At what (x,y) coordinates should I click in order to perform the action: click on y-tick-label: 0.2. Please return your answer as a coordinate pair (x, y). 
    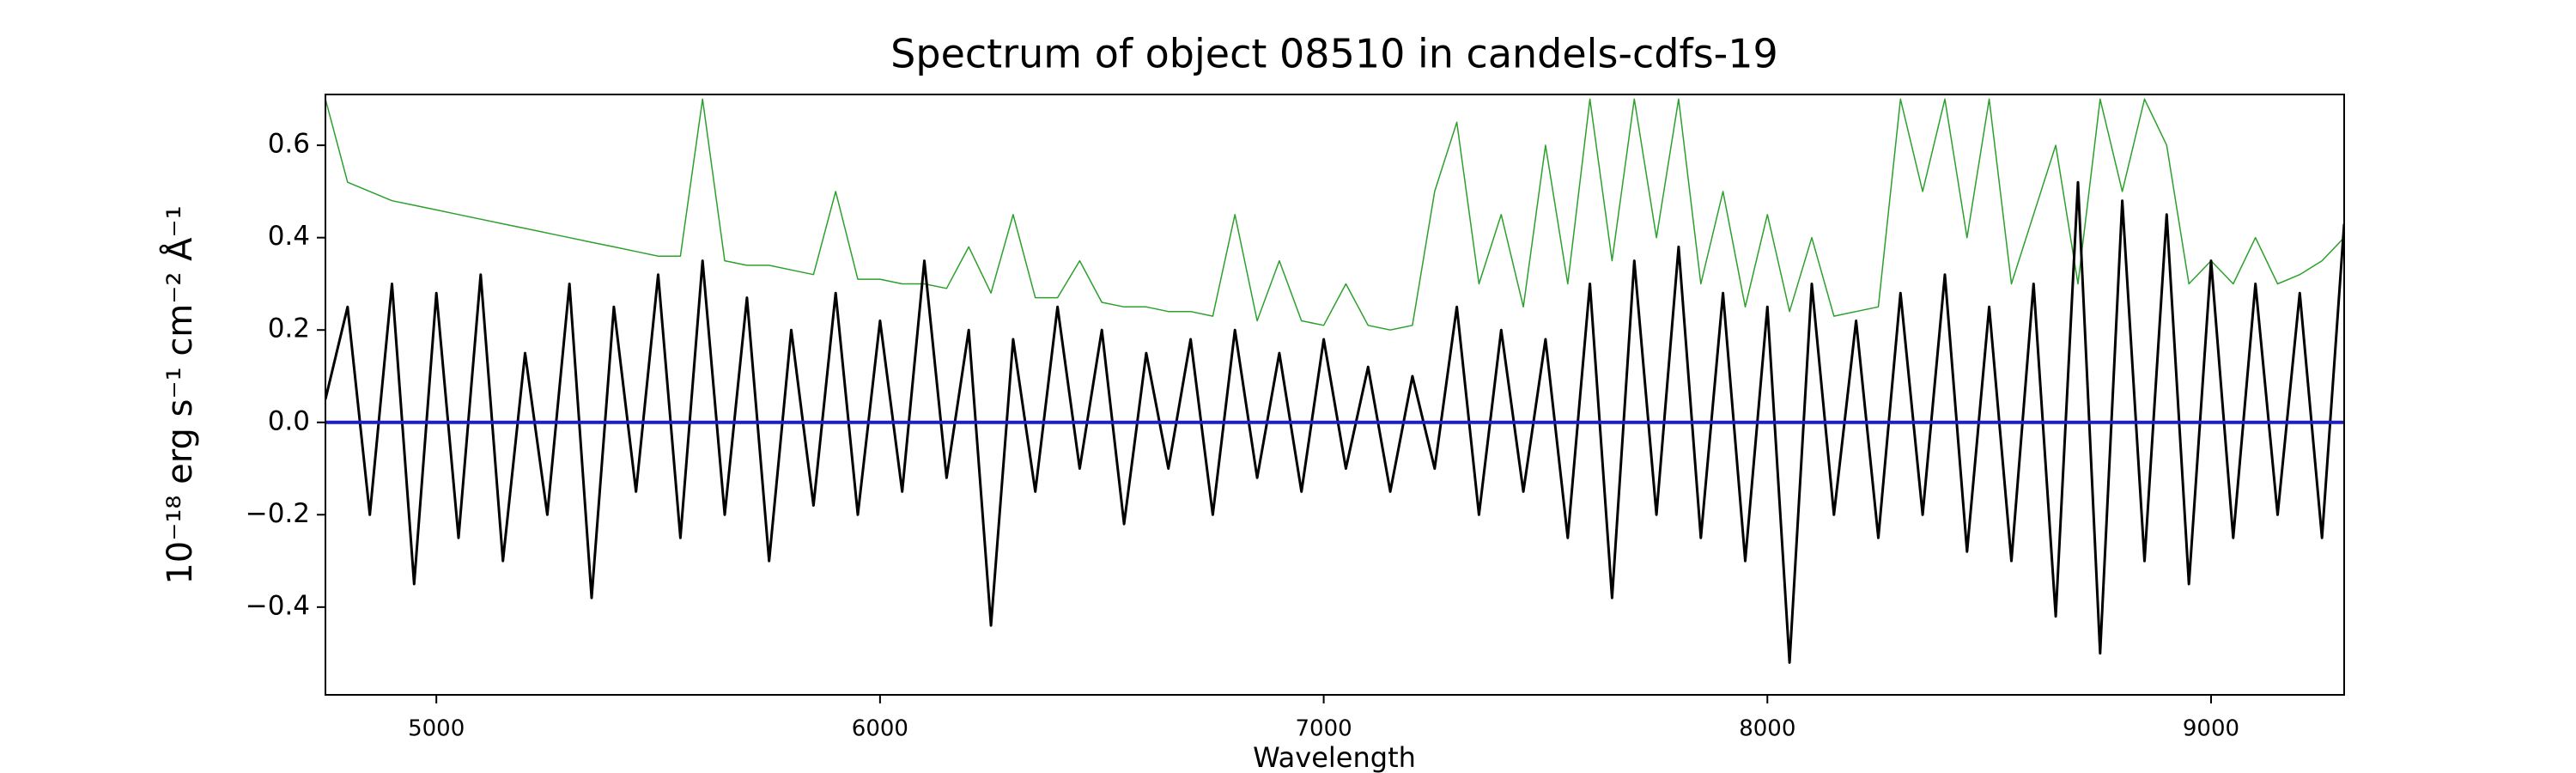
    Looking at the image, I should click on (289, 328).